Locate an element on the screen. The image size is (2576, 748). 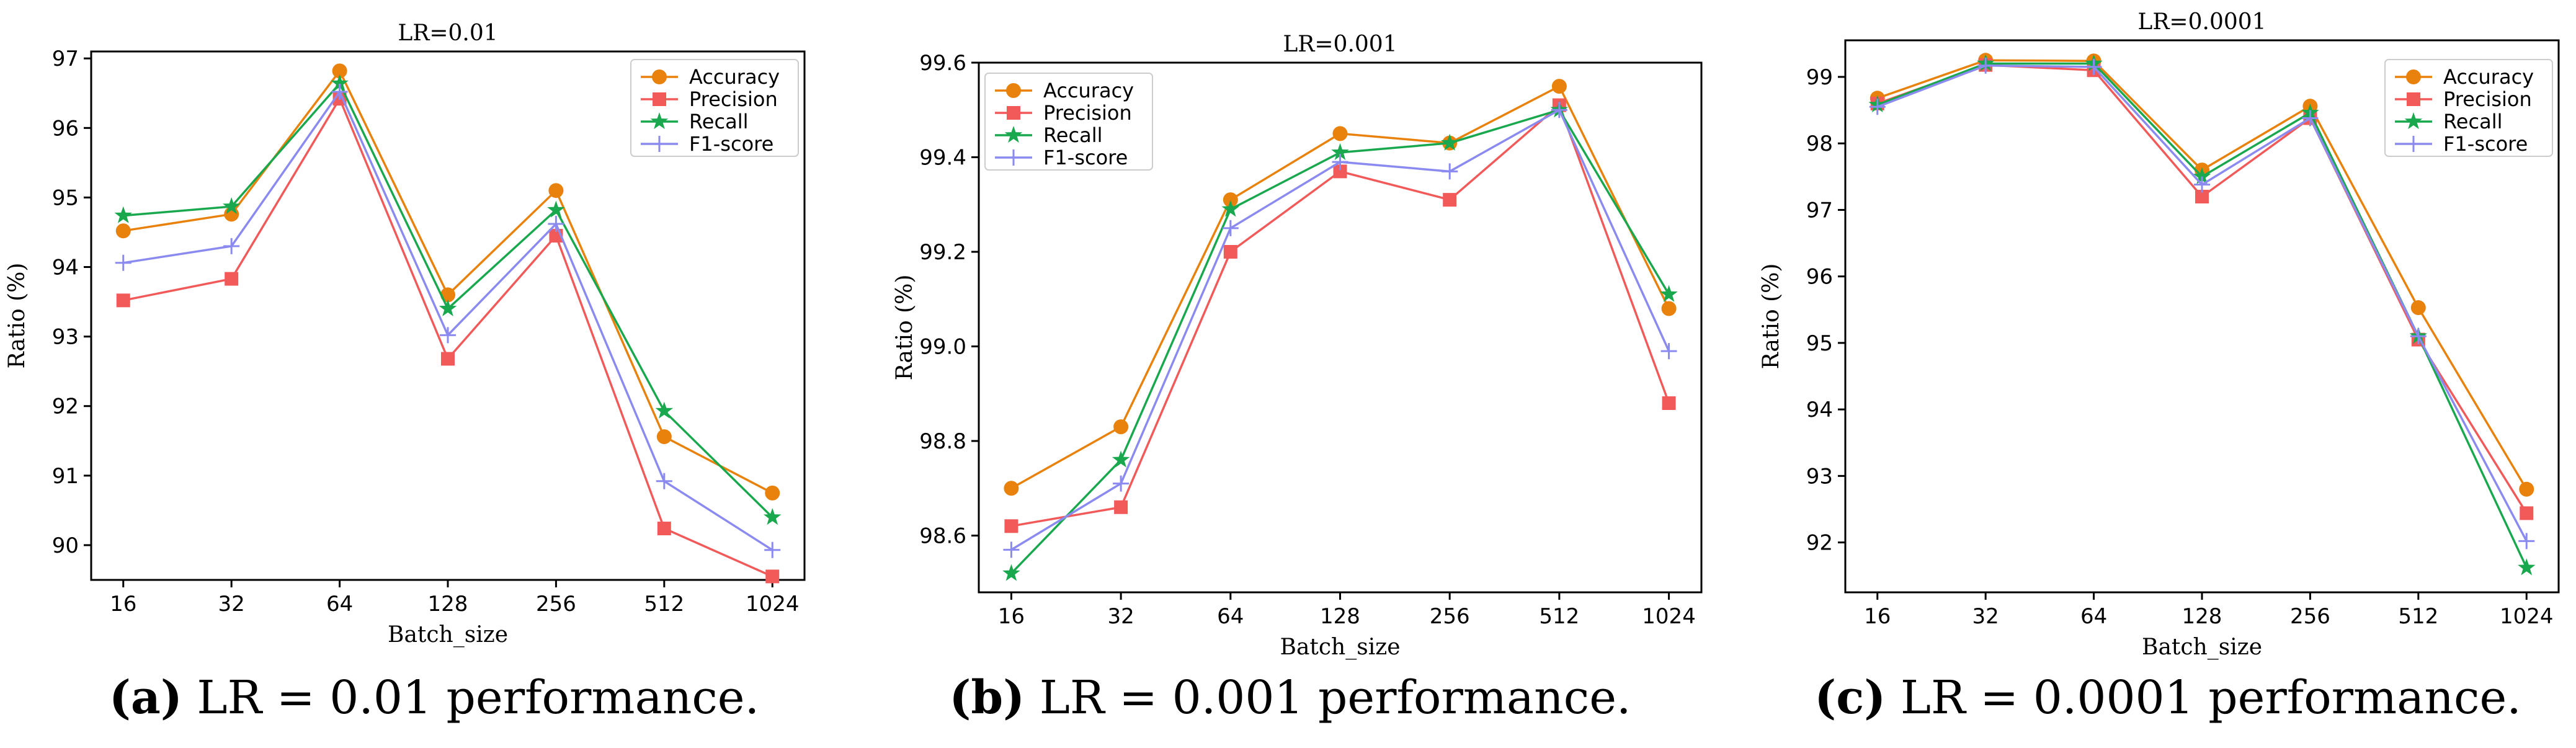
y-tick-label: 99 is located at coordinates (1819, 77).